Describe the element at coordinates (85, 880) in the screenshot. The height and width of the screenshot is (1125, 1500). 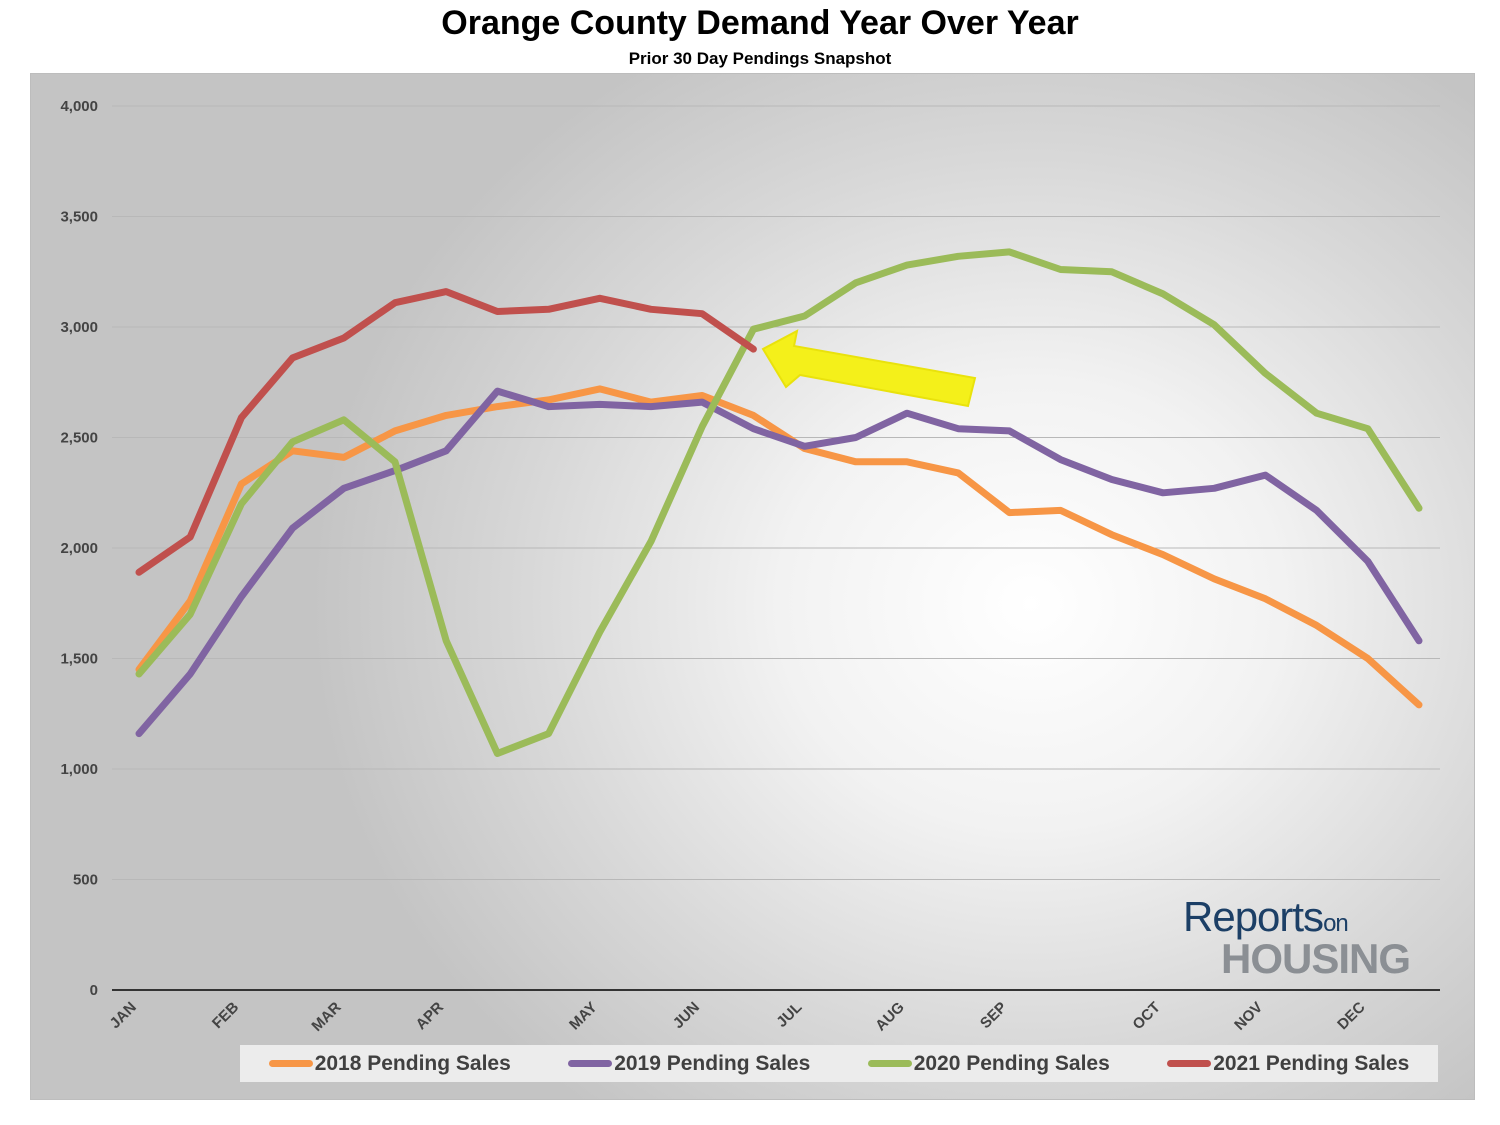
I see `y-tick-label: 500` at that location.